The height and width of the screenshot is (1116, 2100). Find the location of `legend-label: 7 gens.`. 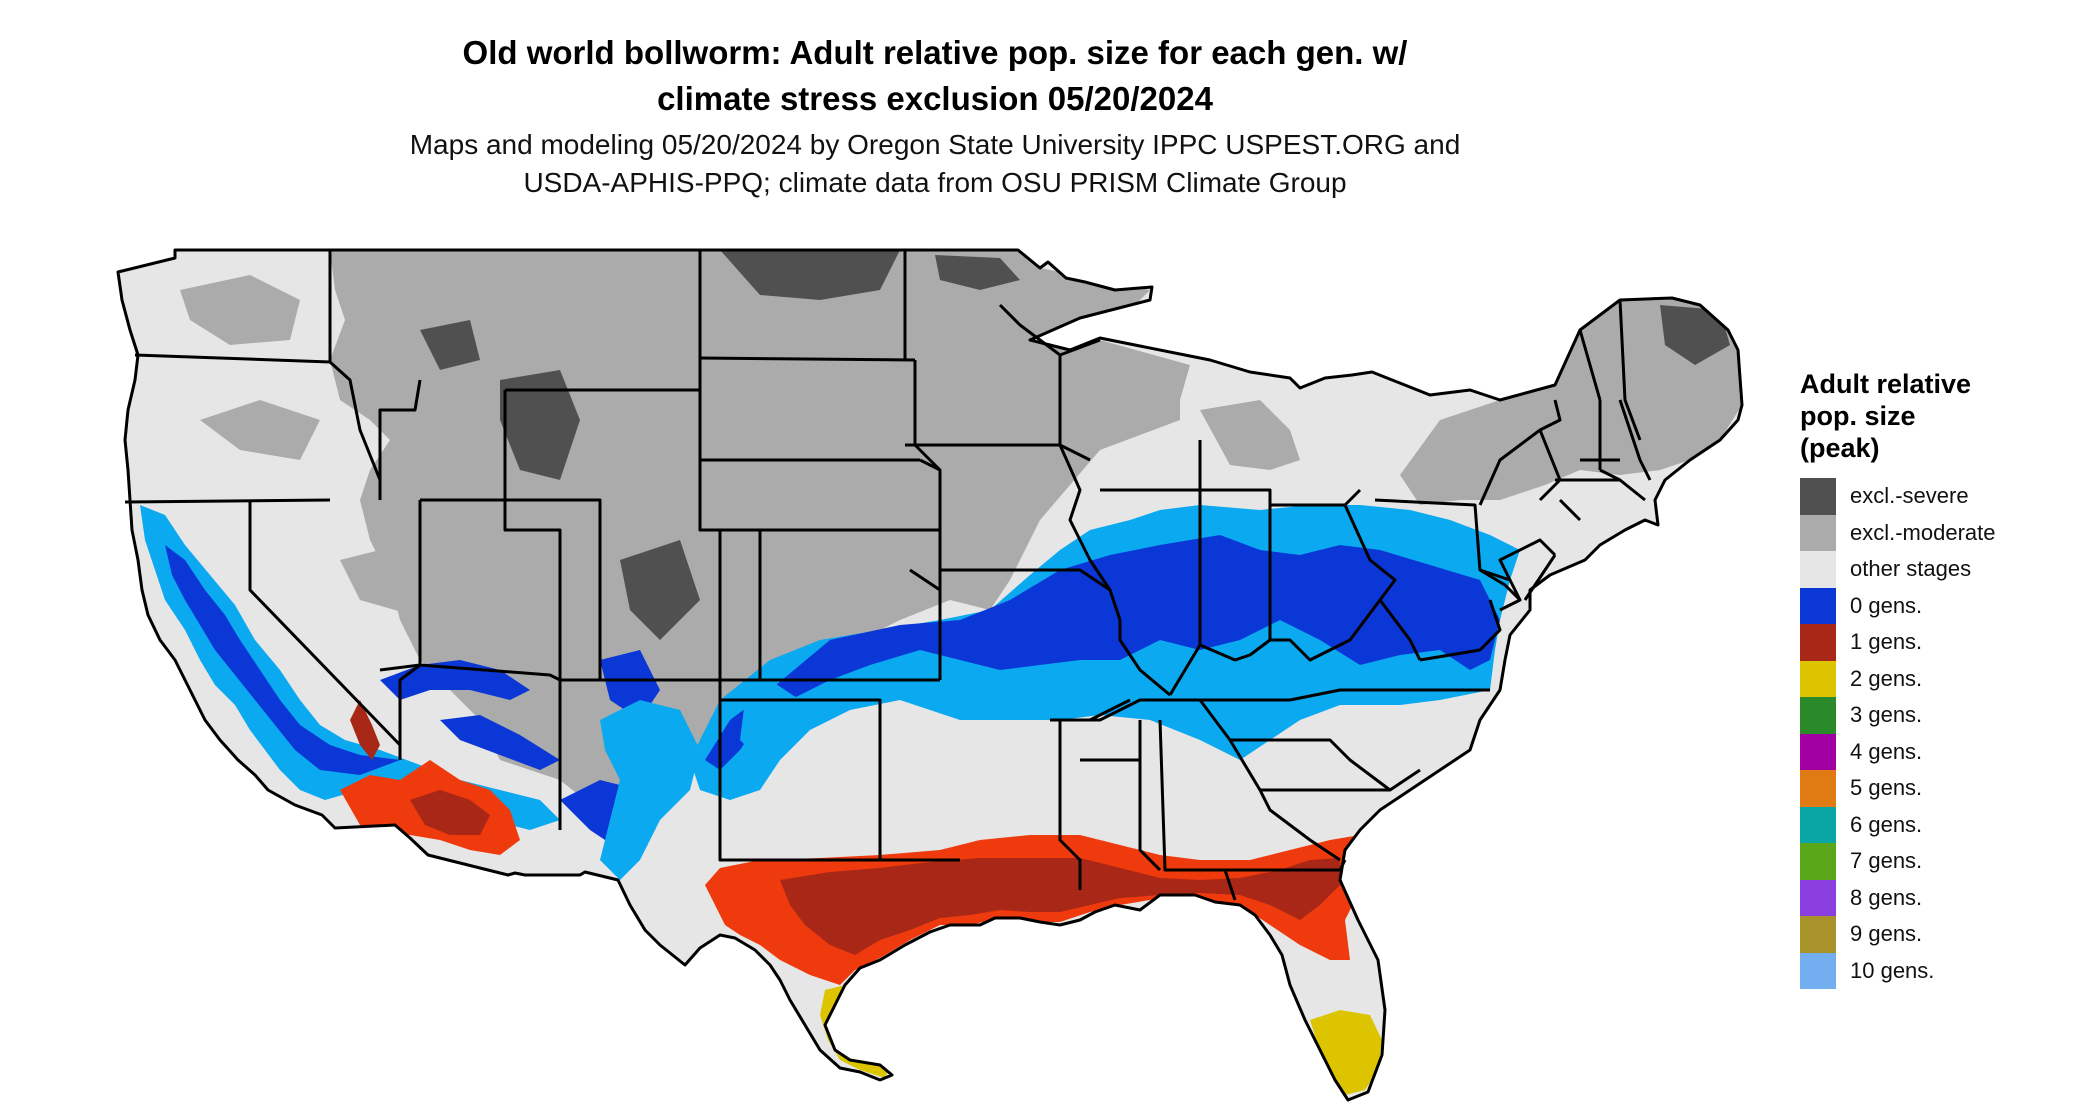

legend-label: 7 gens. is located at coordinates (1886, 861).